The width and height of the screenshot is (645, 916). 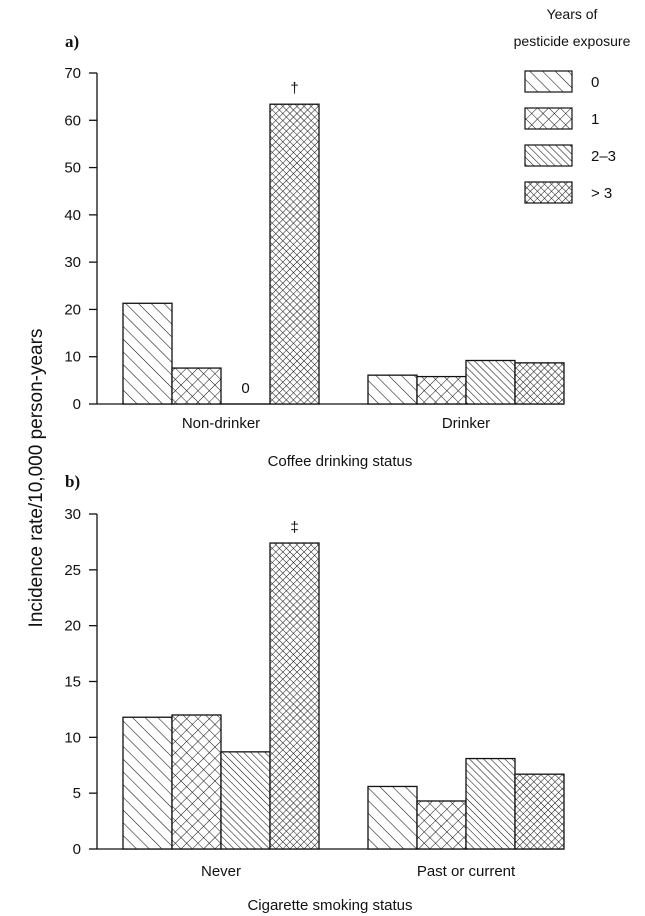 I want to click on annotation-never-3: ‡, so click(x=294, y=527).